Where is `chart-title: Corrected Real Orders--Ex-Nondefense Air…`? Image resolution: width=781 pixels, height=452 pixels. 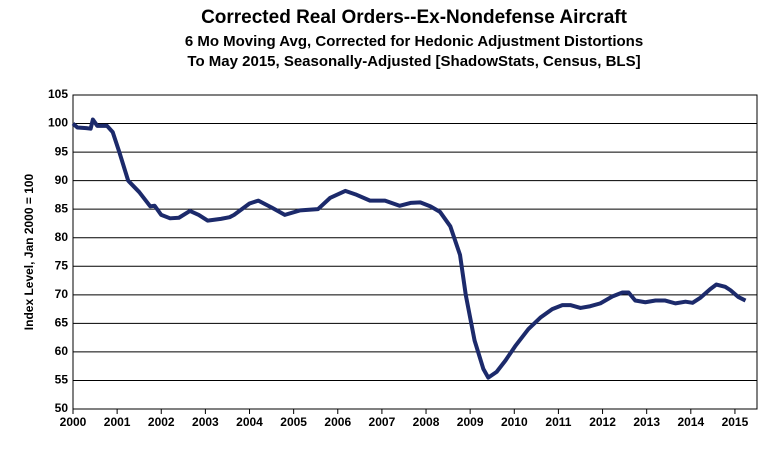
chart-title: Corrected Real Orders--Ex-Nondefense Air… is located at coordinates (414, 17).